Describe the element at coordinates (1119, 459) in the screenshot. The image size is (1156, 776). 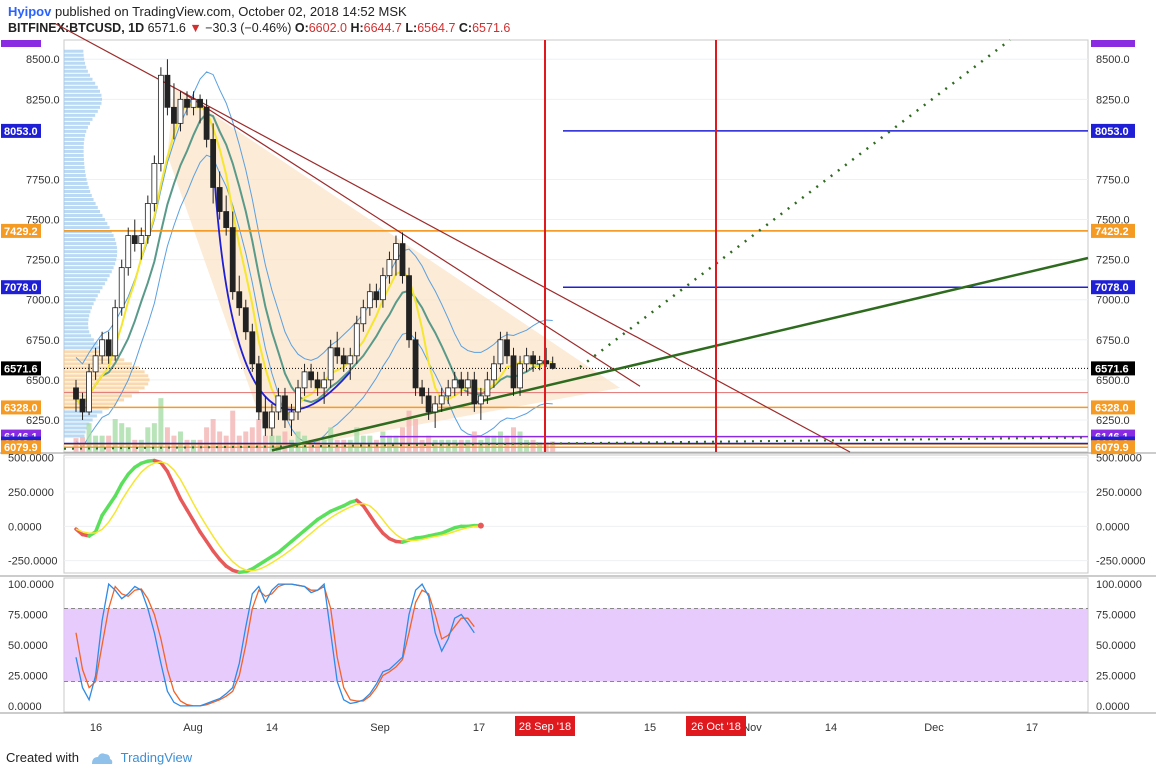
I see `momentum-tick-right: 500.0000` at that location.